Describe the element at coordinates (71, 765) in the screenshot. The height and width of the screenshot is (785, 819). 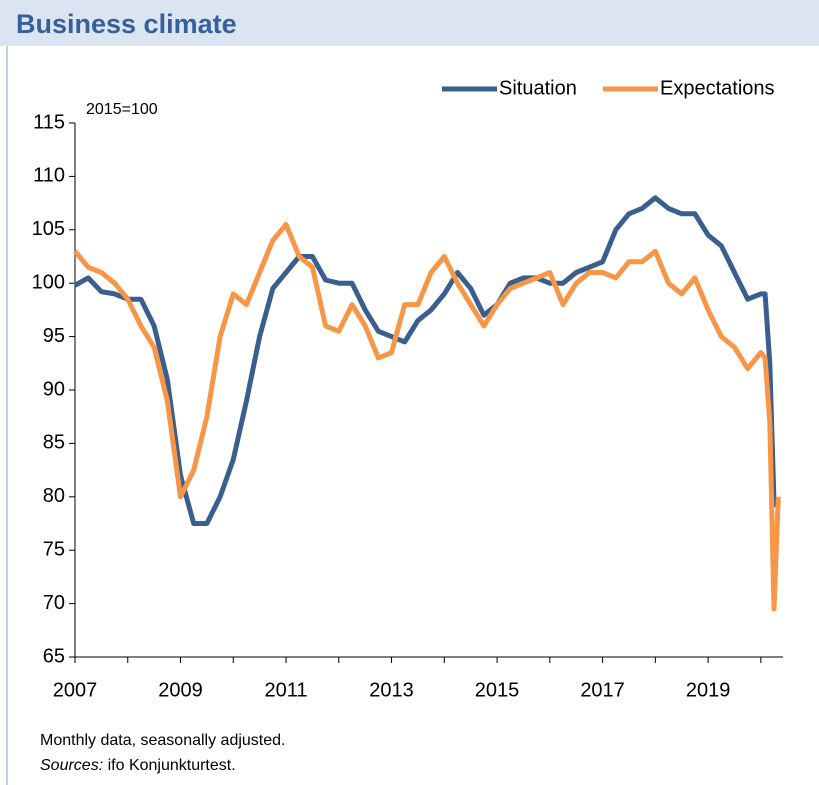
I see `source-label: Sources:` at that location.